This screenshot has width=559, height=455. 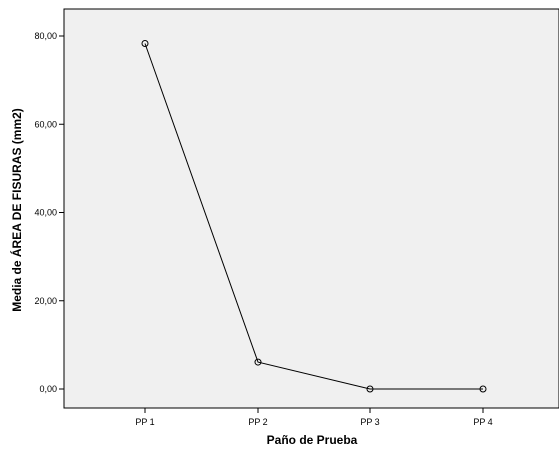 What do you see at coordinates (48, 389) in the screenshot?
I see `y-tick-label: 0,00` at bounding box center [48, 389].